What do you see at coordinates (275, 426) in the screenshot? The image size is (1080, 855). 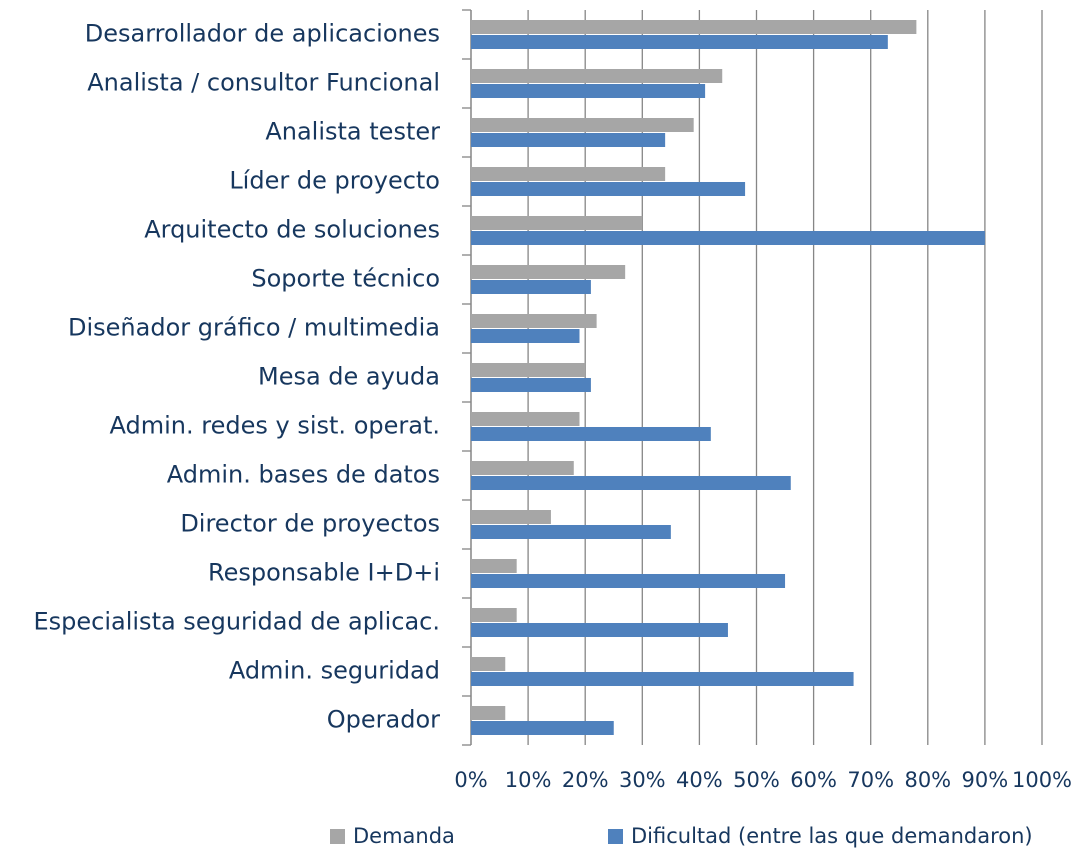 I see `category-label: Admin. redes y sist. operat.` at bounding box center [275, 426].